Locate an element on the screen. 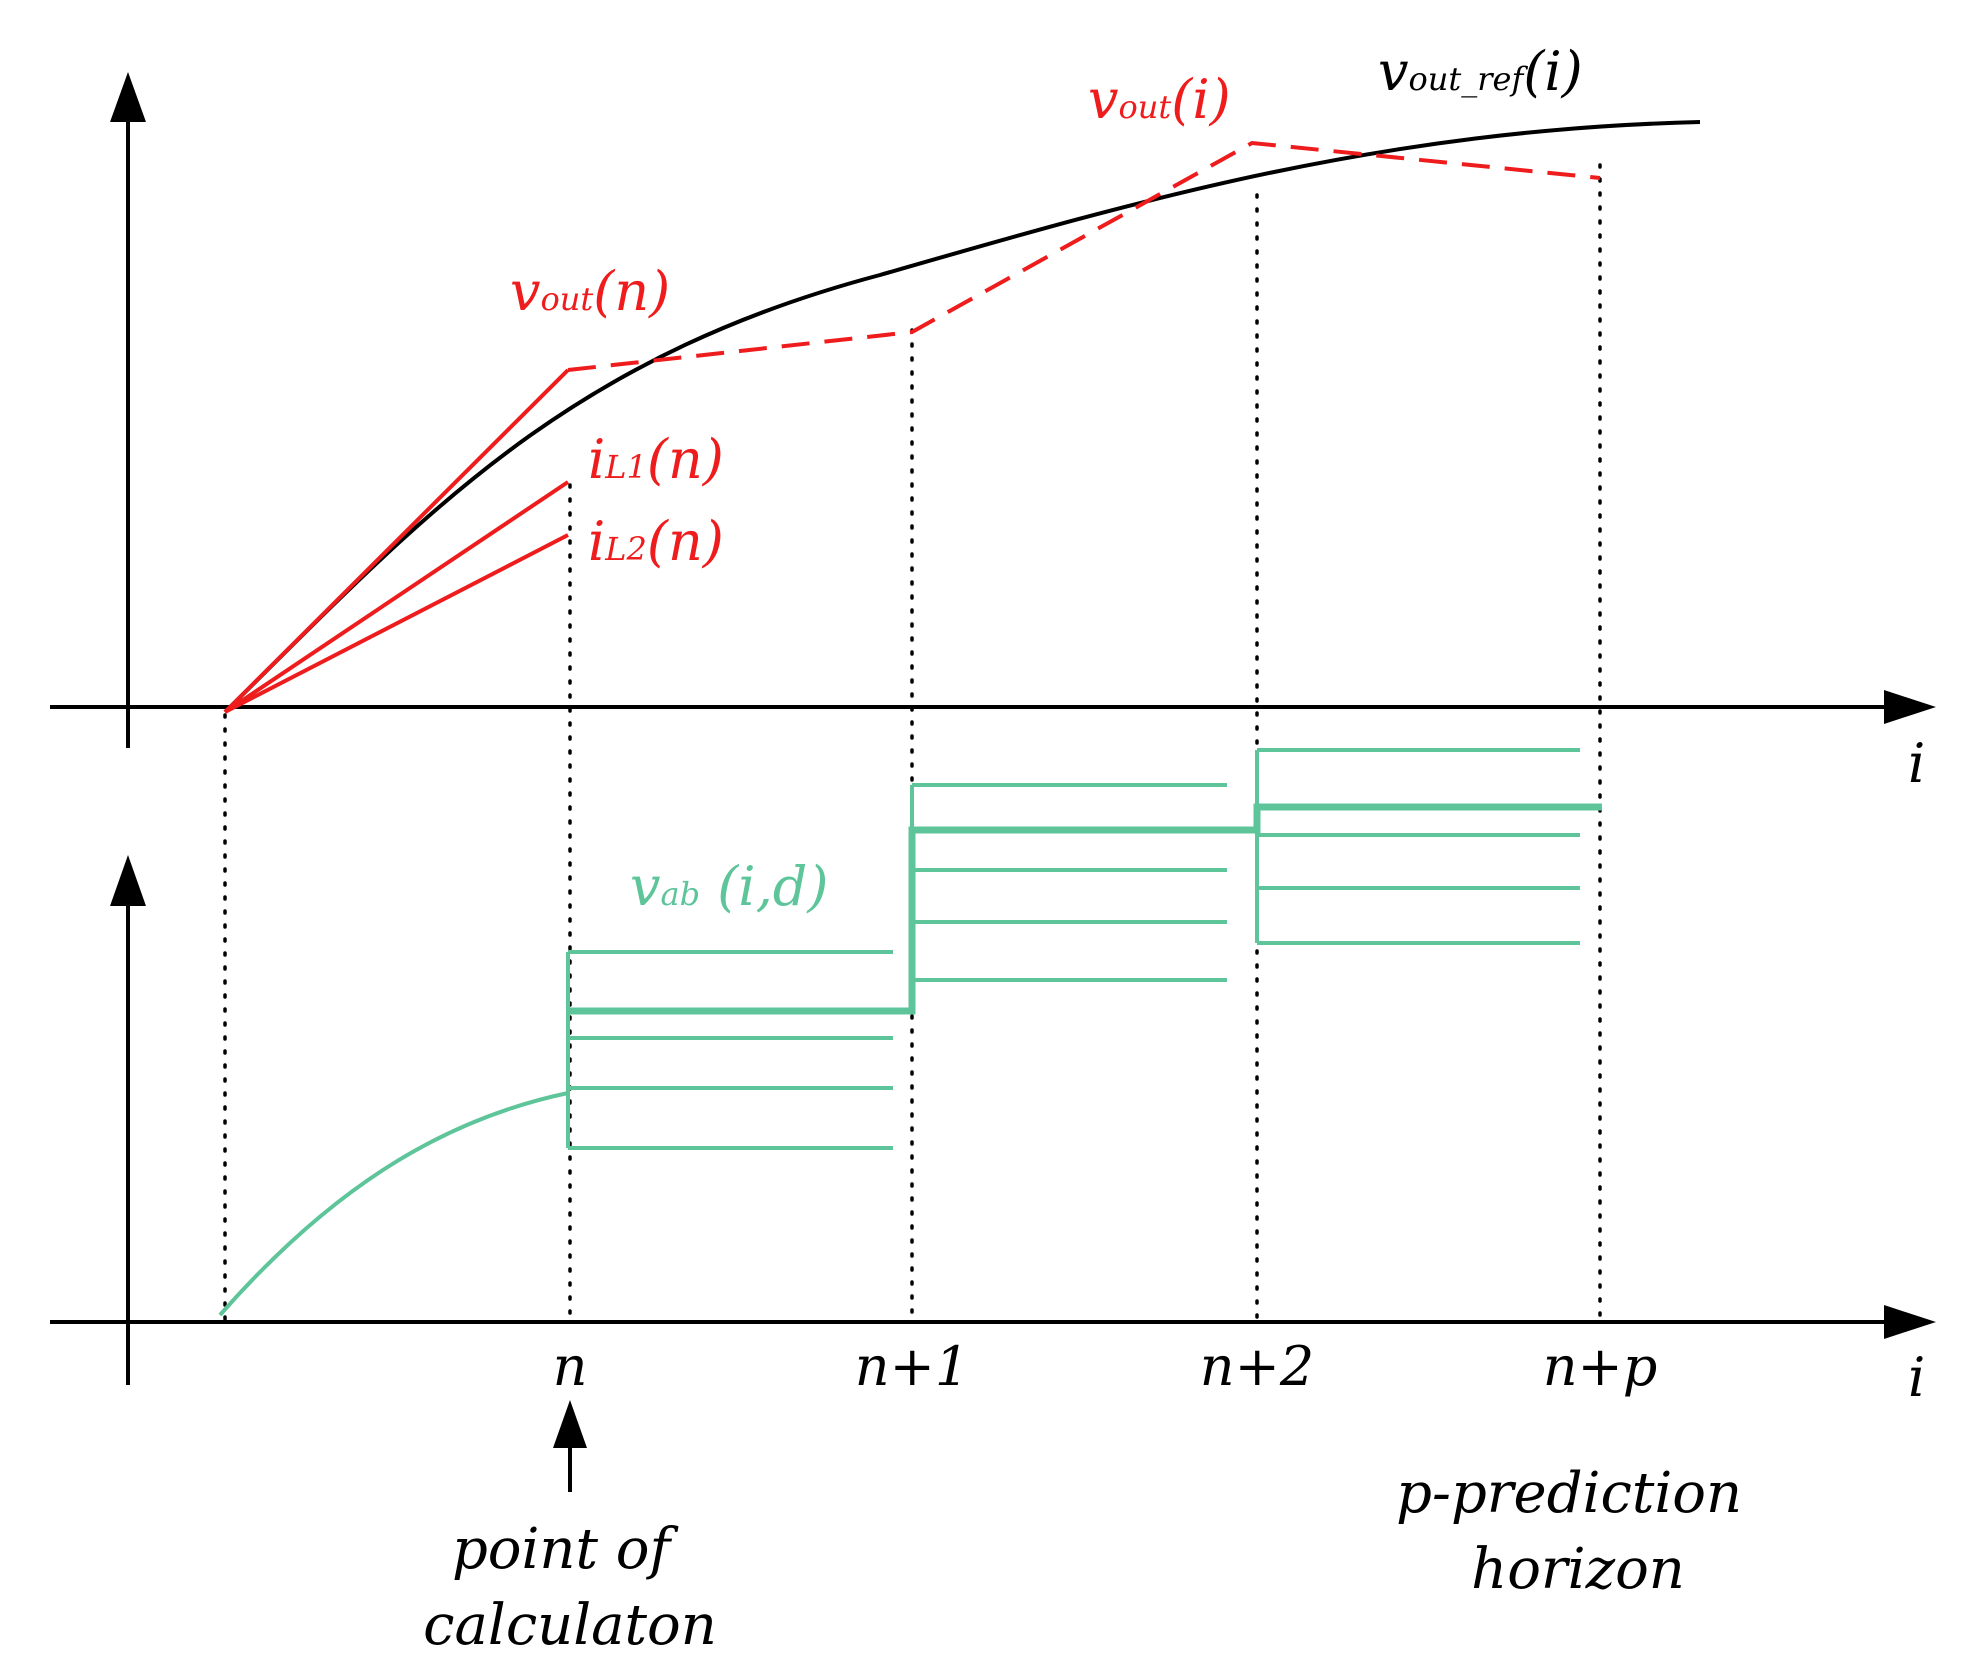 The image size is (1968, 1677). label-iL2-n: iL2(n) is located at coordinates (656, 541).